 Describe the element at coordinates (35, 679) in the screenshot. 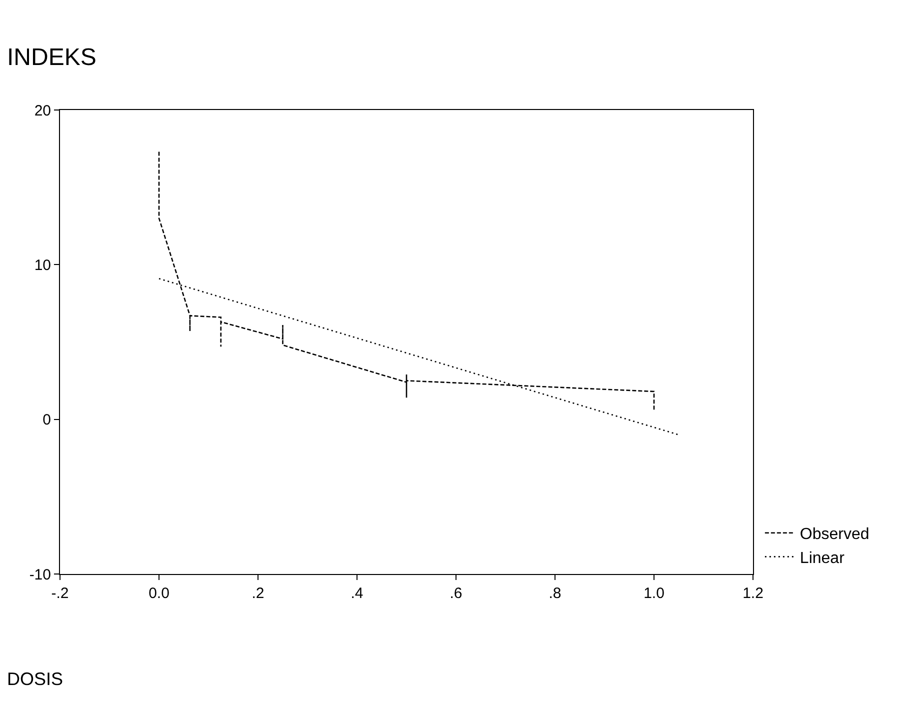

I see `x-axis-title: DOSIS` at that location.